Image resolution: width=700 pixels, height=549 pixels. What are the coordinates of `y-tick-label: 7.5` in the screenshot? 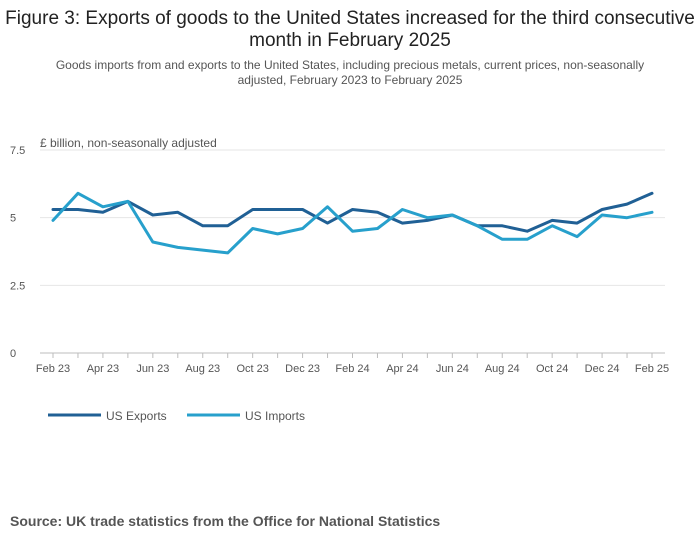 It's located at (17, 151).